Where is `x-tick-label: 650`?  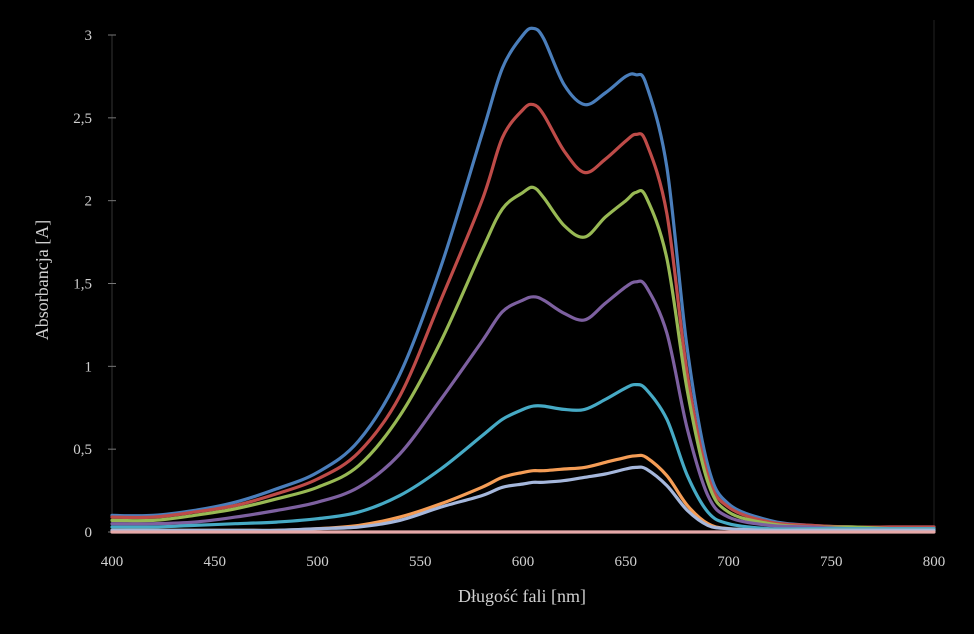 x-tick-label: 650 is located at coordinates (626, 562).